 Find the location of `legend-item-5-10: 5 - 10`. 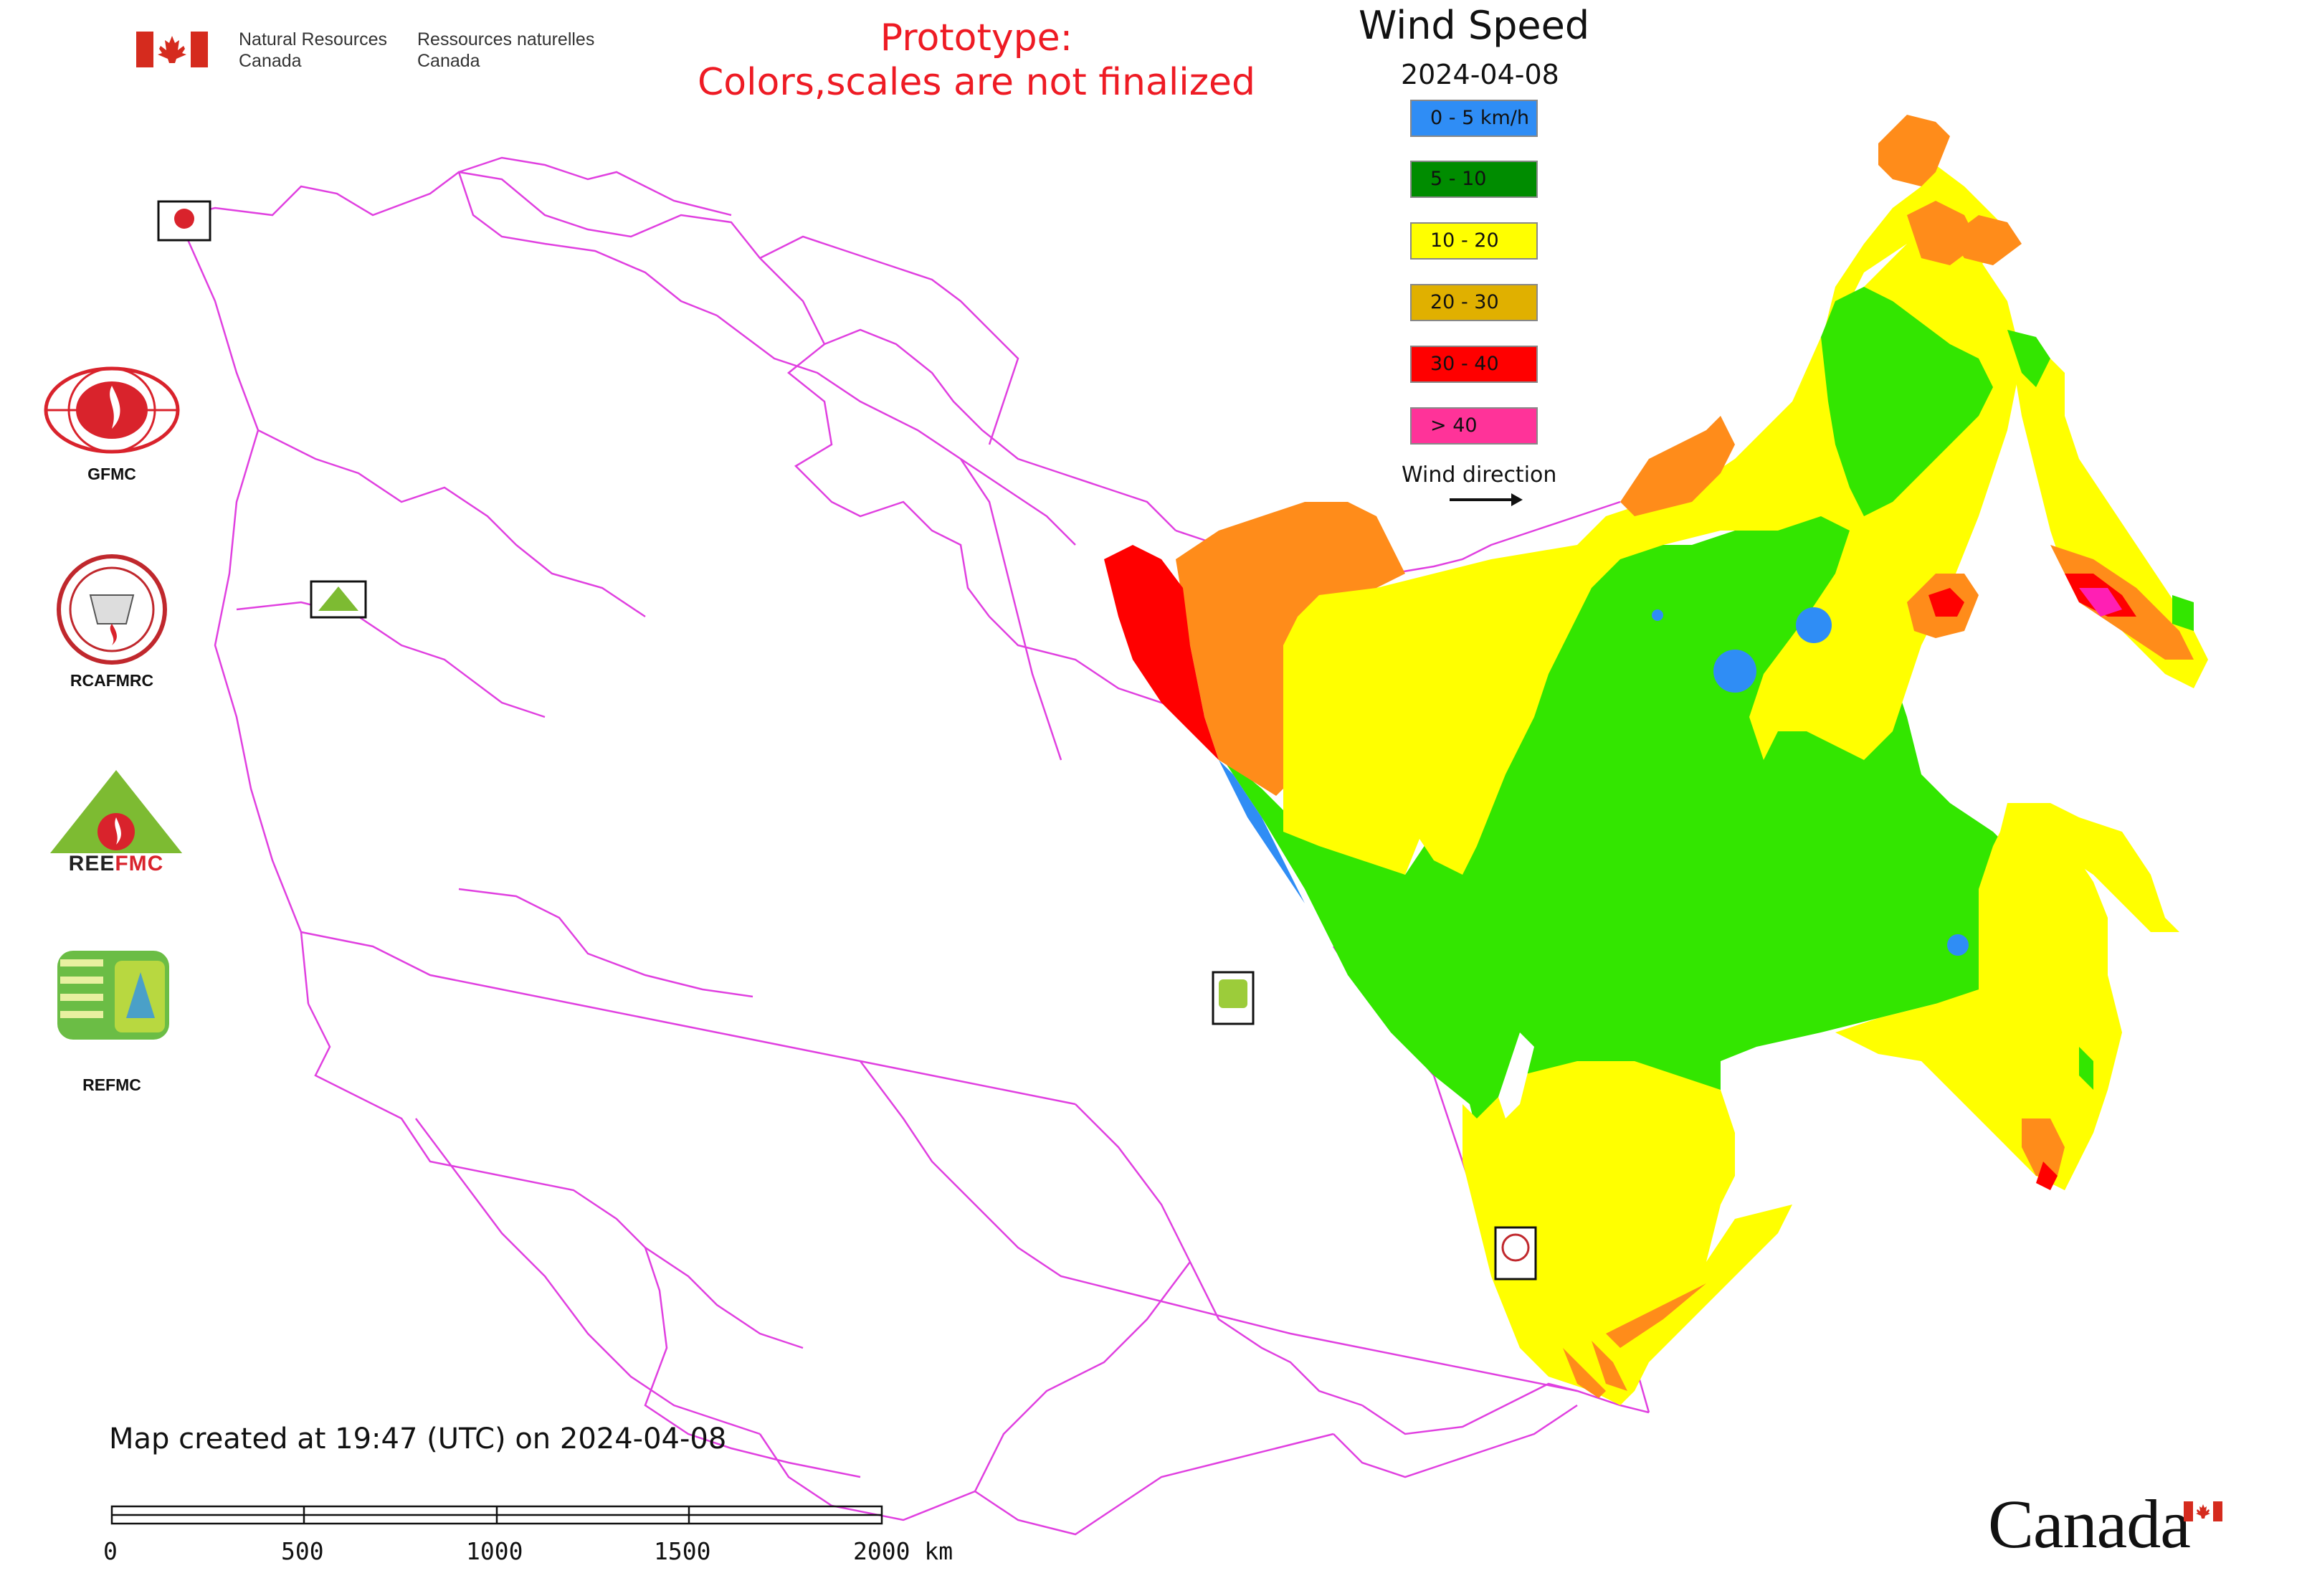

legend-item-5-10: 5 - 10 is located at coordinates (1474, 179).